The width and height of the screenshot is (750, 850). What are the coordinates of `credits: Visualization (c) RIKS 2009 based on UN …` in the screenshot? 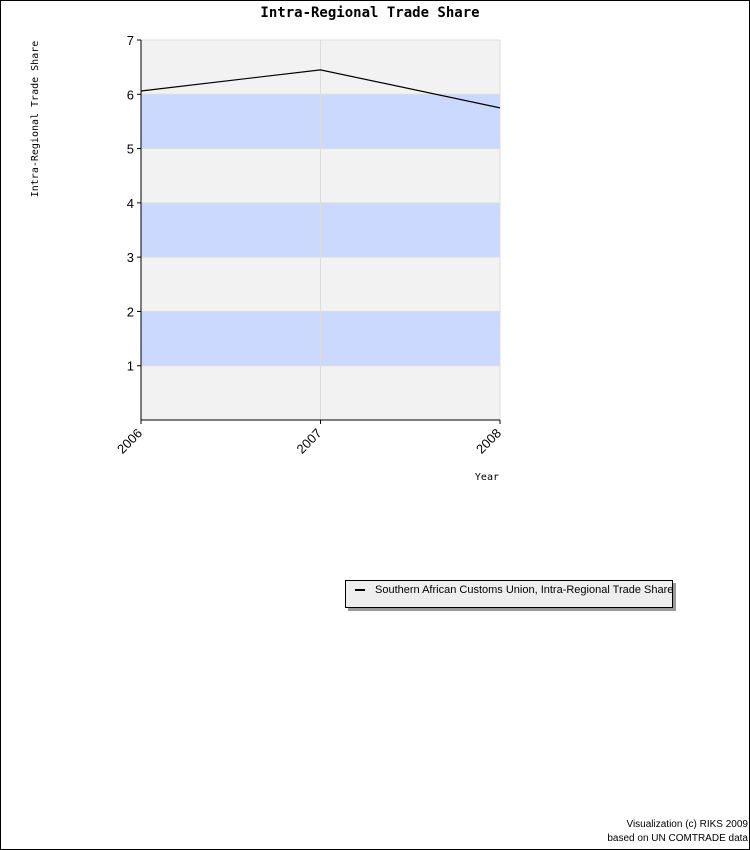 It's located at (677, 832).